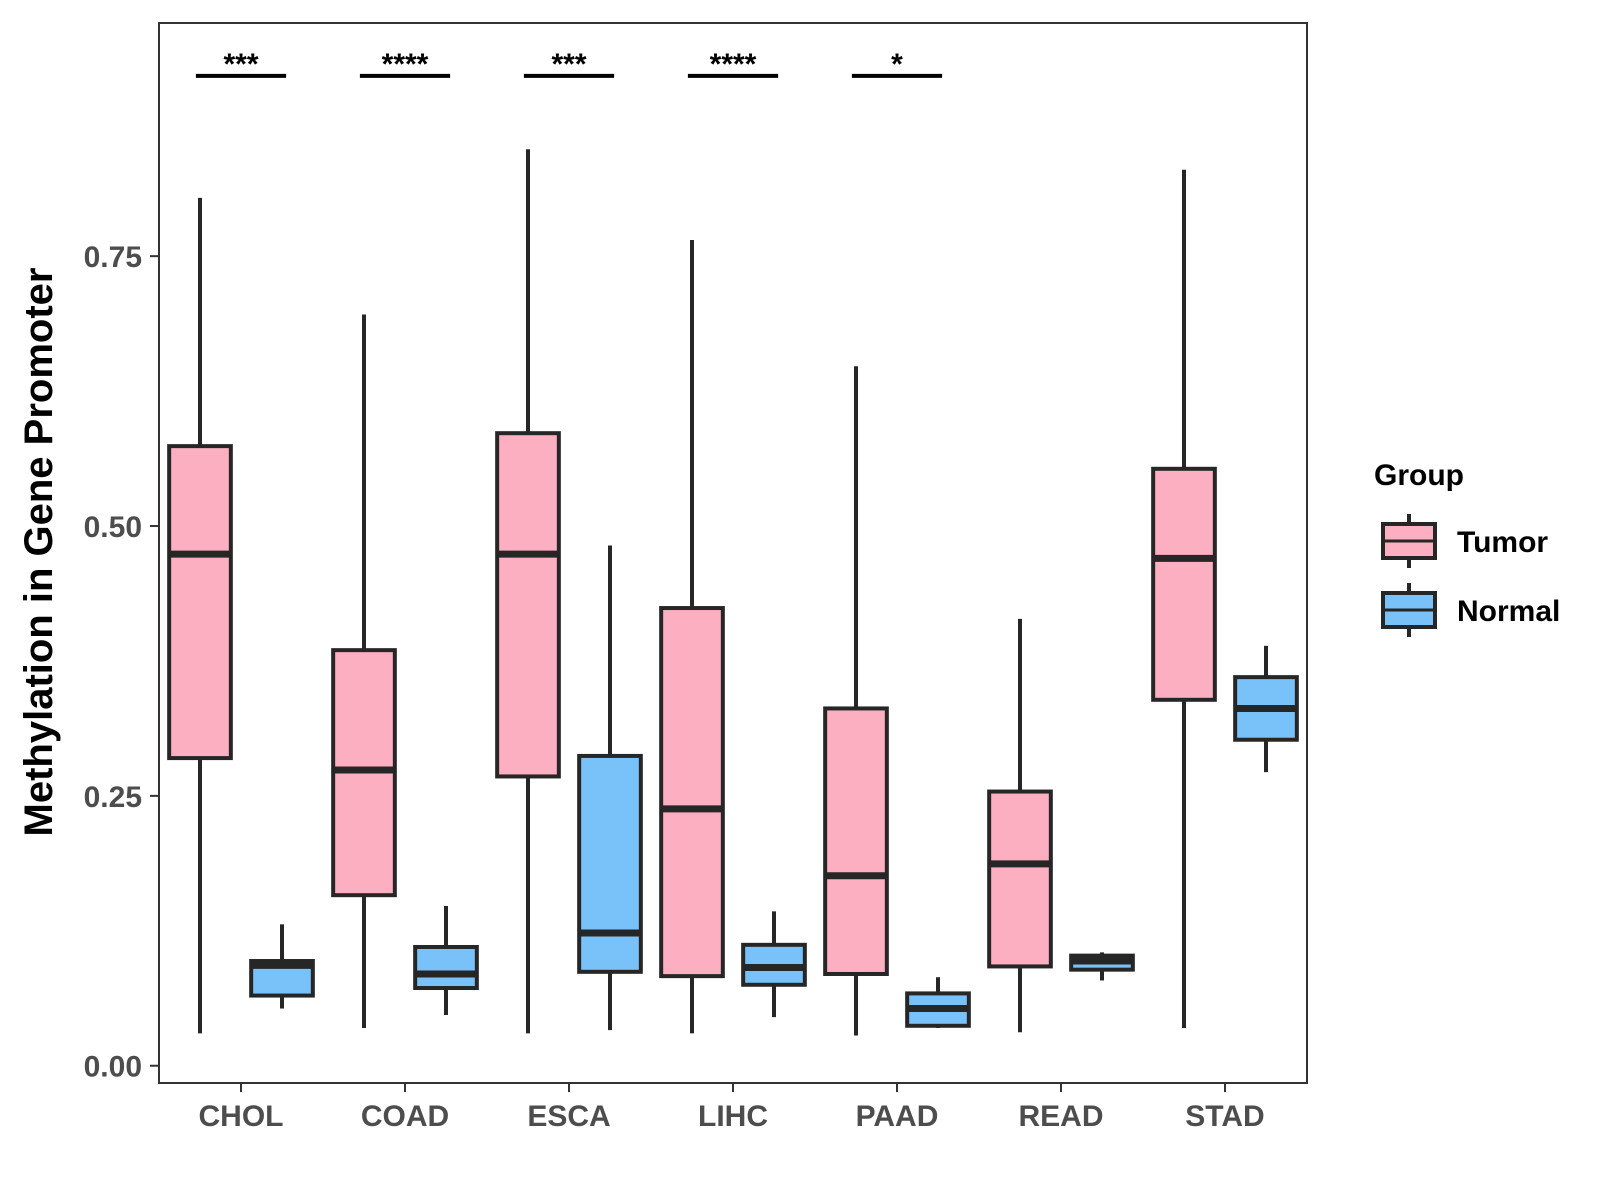 The height and width of the screenshot is (1200, 1600). Describe the element at coordinates (113, 527) in the screenshot. I see `y-tick-label: 0.50` at that location.